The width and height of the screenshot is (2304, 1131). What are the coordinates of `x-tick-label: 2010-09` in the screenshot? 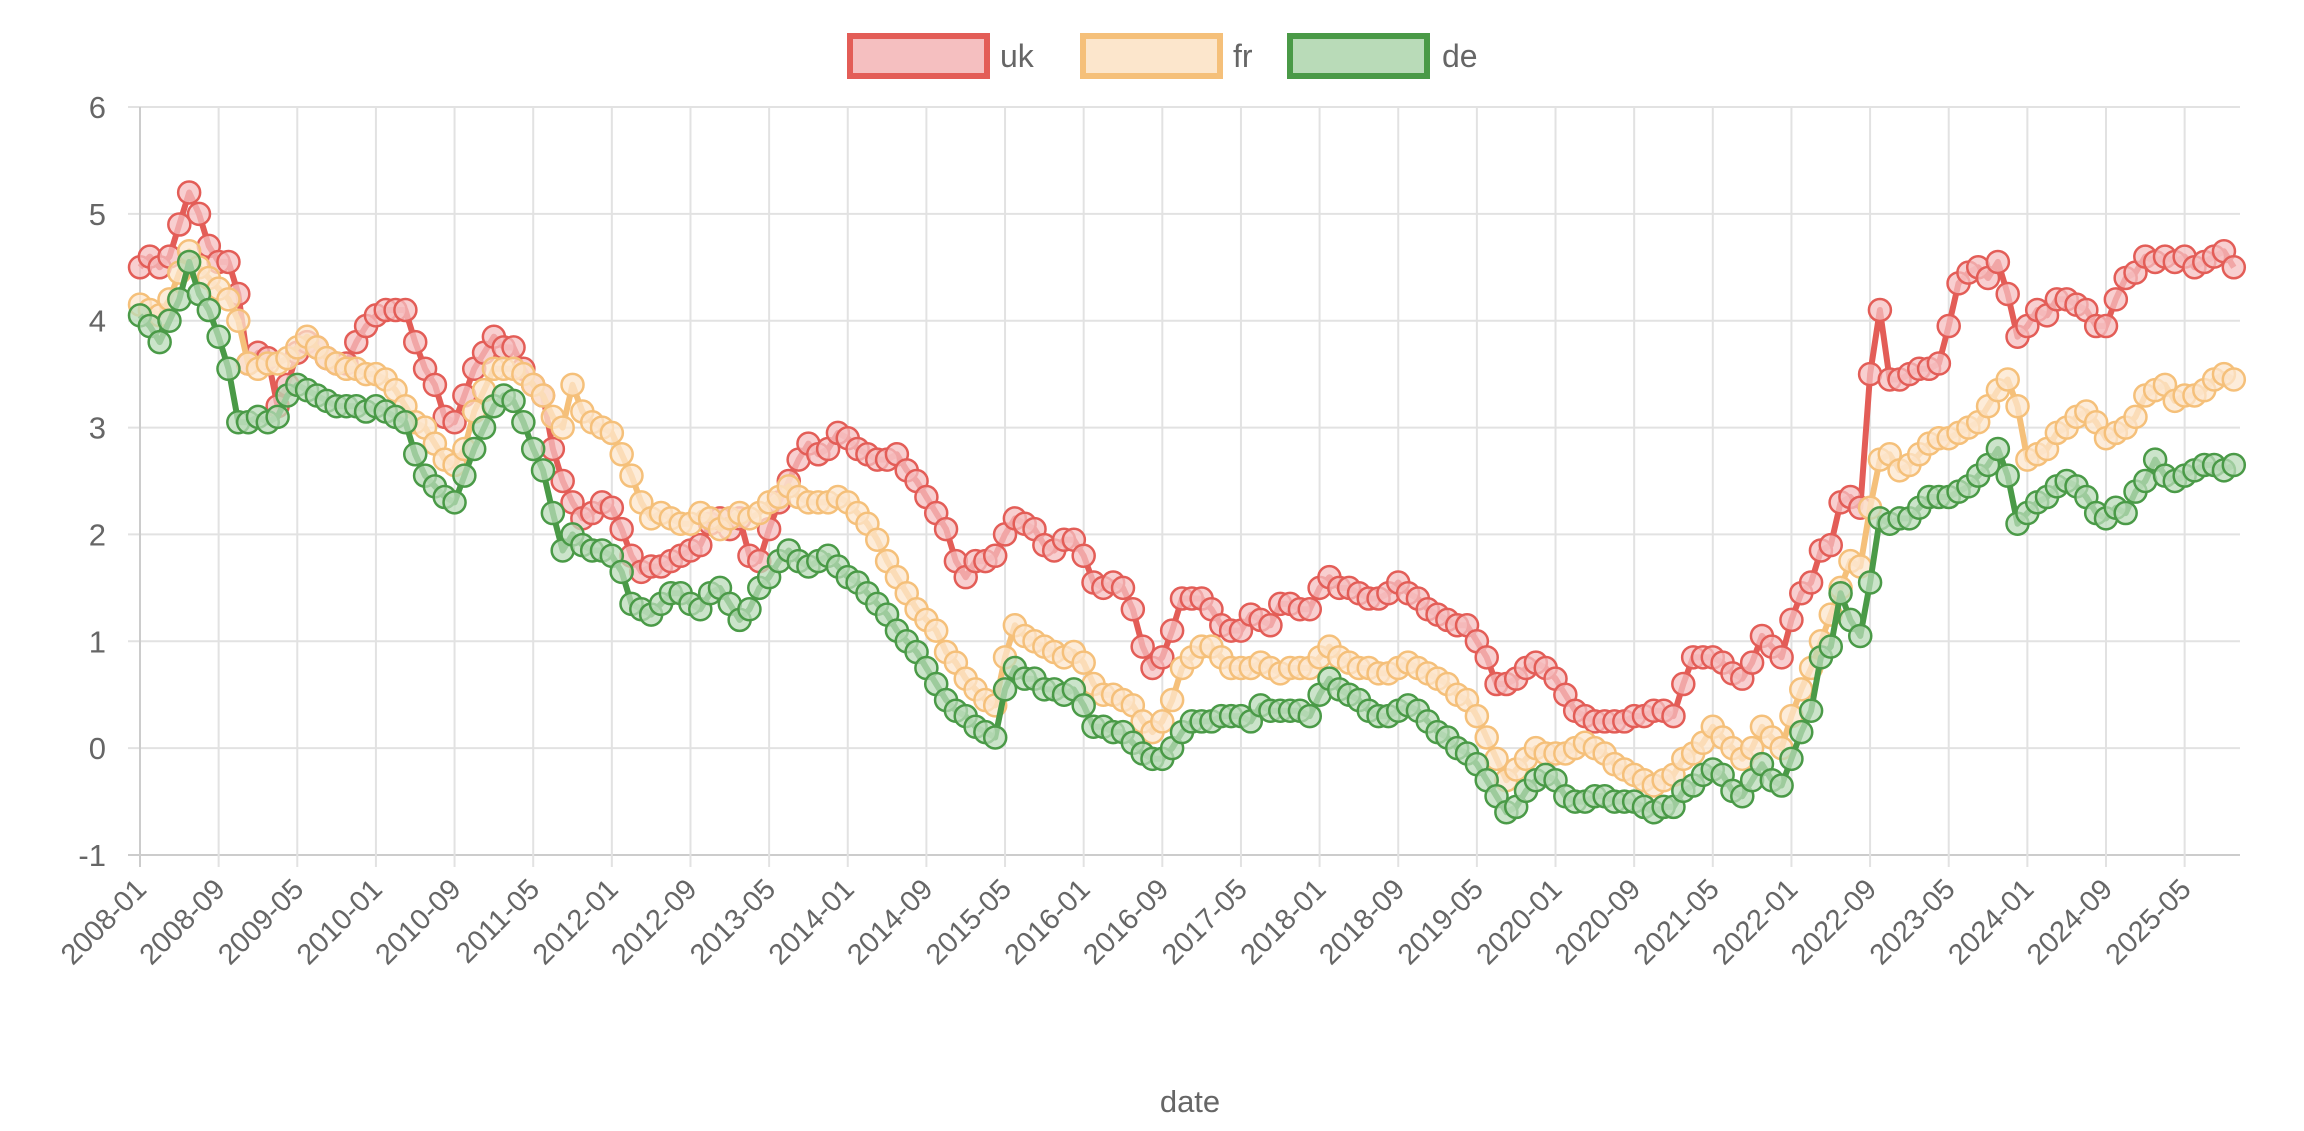 It's located at (419, 922).